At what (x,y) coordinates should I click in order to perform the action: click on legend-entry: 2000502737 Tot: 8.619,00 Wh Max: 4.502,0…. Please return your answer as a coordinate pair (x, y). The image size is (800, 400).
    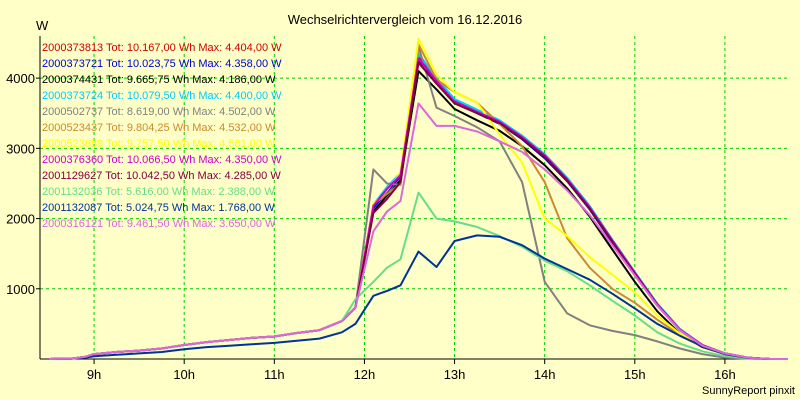
    Looking at the image, I should click on (159, 112).